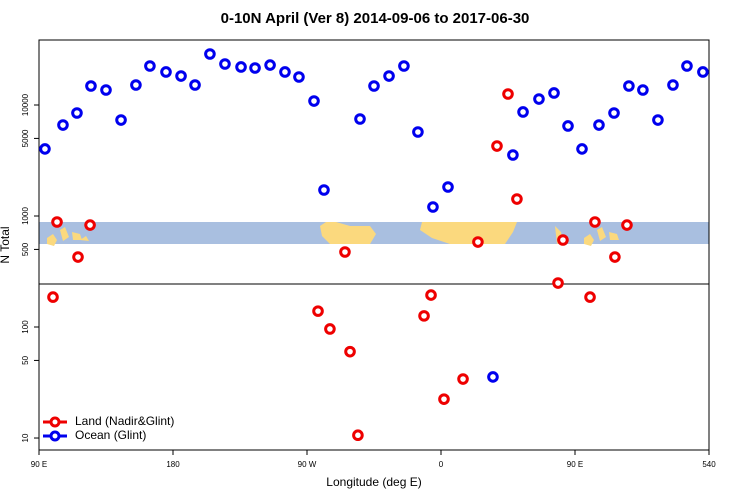 This screenshot has width=750, height=500. I want to click on x-axis-label: Longitude (deg E), so click(373, 482).